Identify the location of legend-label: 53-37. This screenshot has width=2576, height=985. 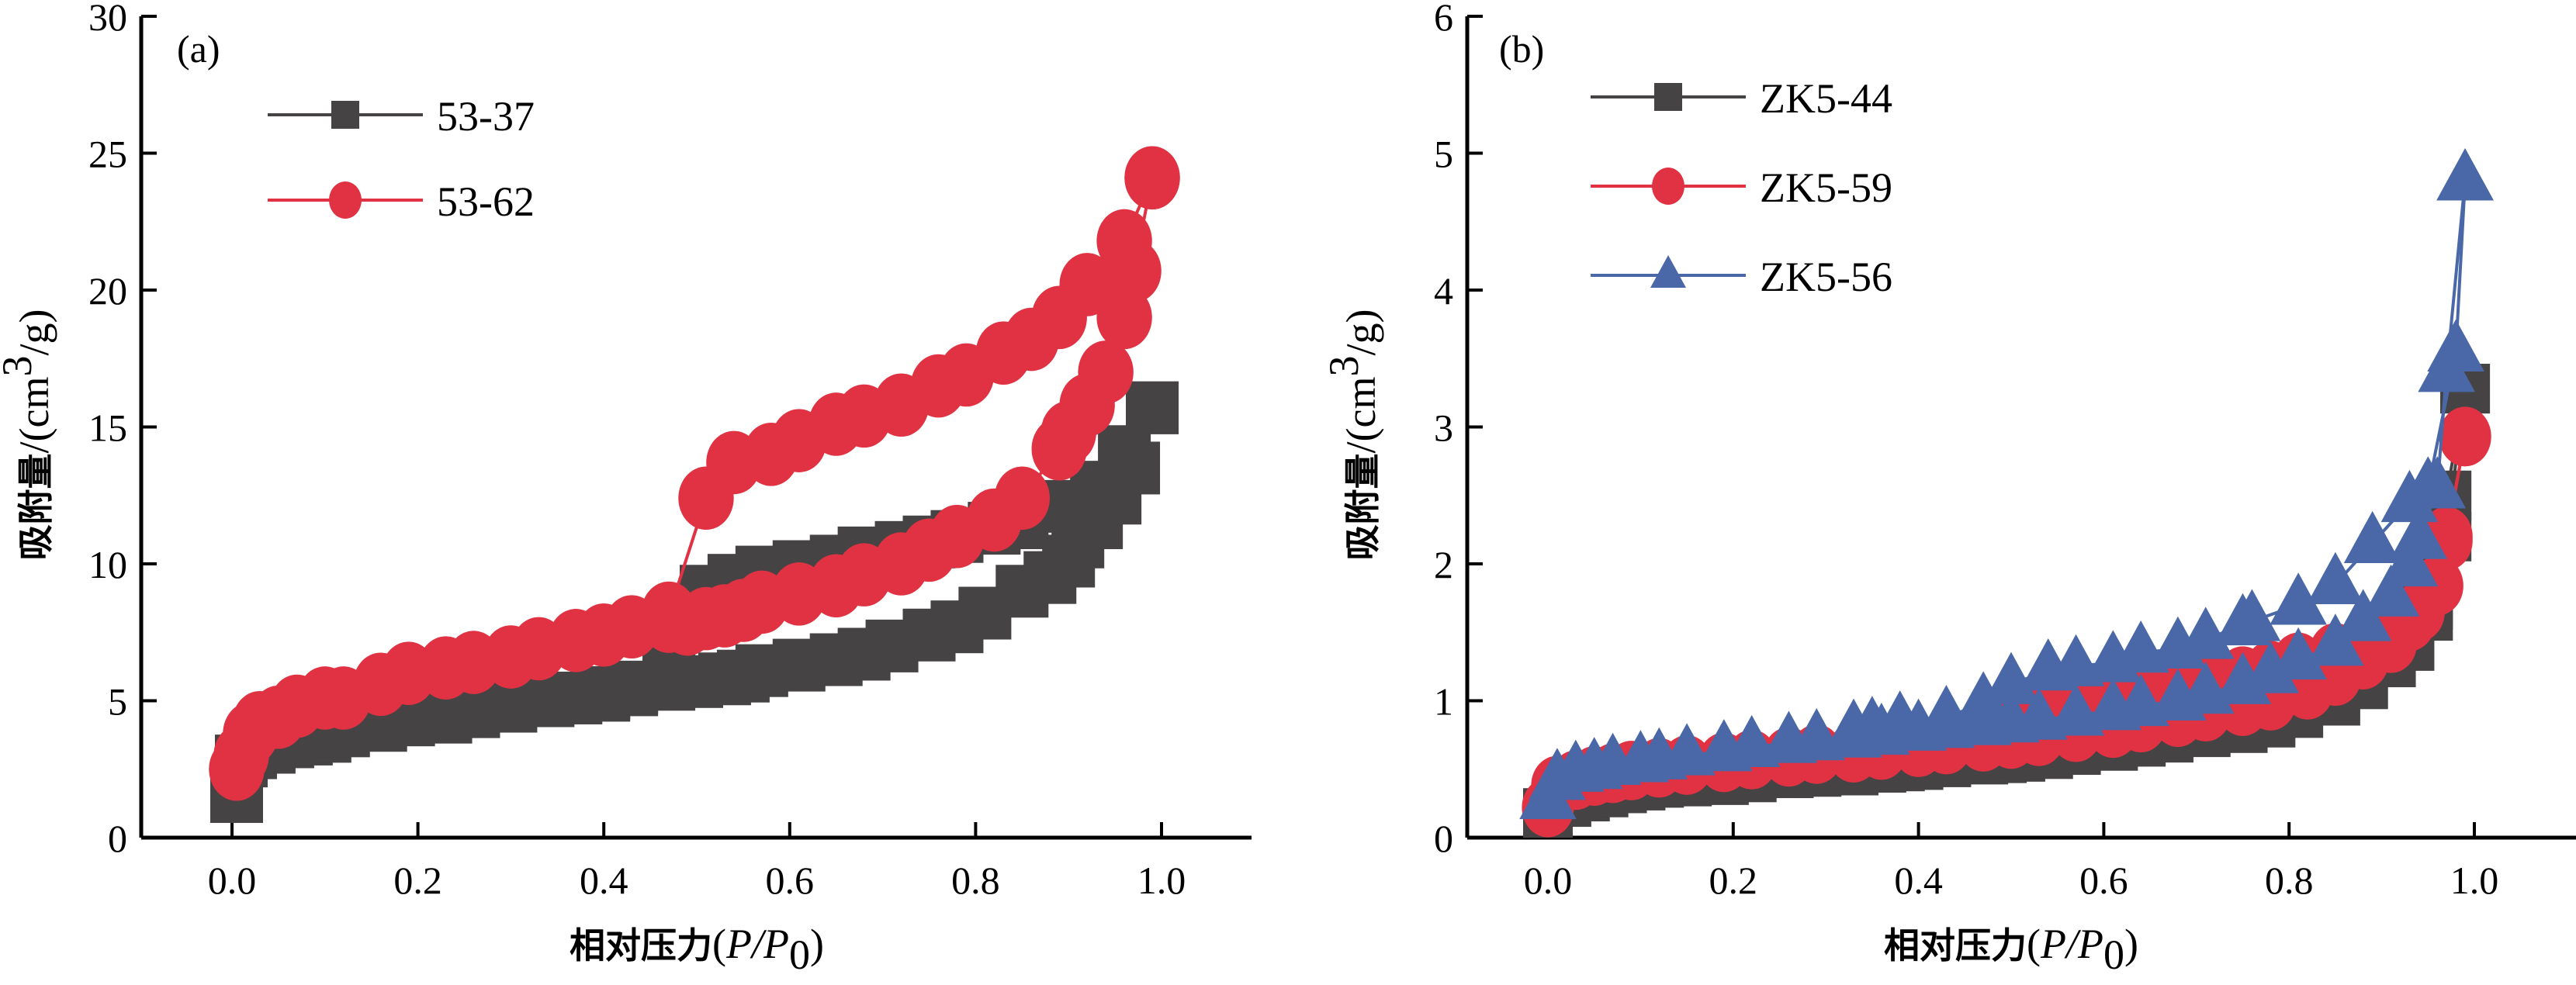
(486, 117).